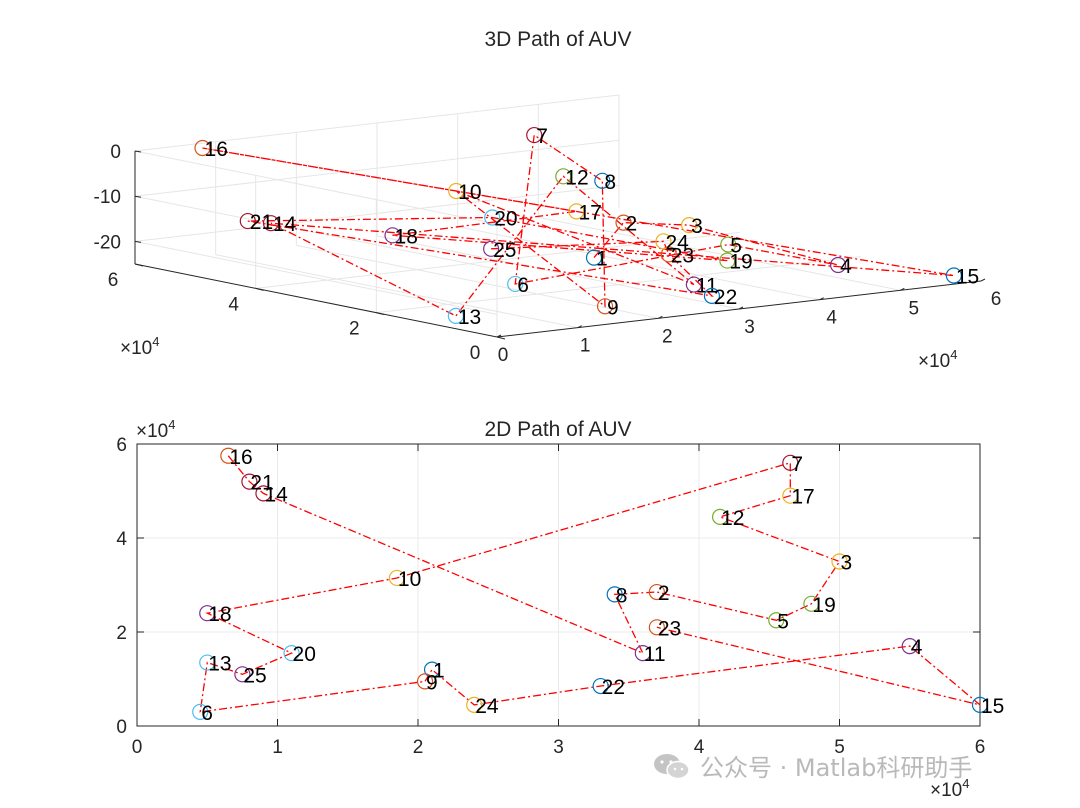 The height and width of the screenshot is (808, 1080). Describe the element at coordinates (669, 628) in the screenshot. I see `point-label-2d-23: 23` at that location.